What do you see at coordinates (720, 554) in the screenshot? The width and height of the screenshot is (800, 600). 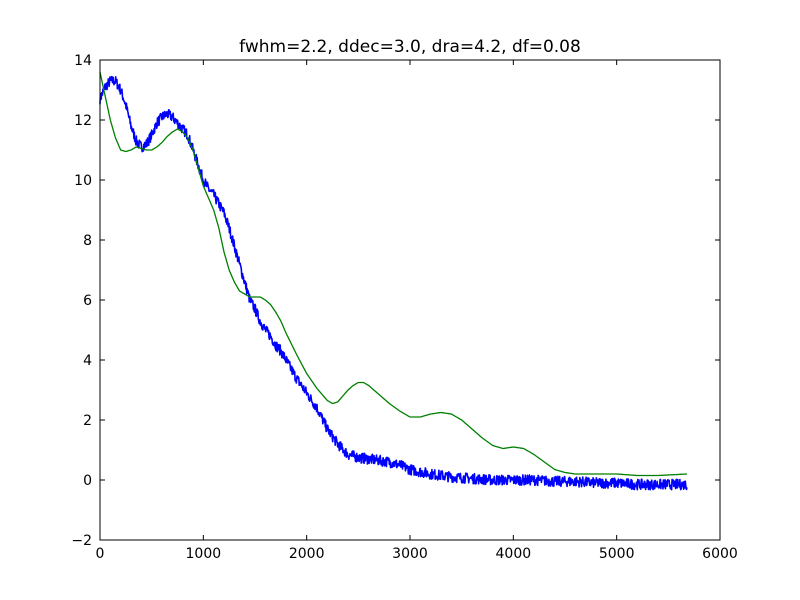 I see `x-tick-label: 6000` at bounding box center [720, 554].